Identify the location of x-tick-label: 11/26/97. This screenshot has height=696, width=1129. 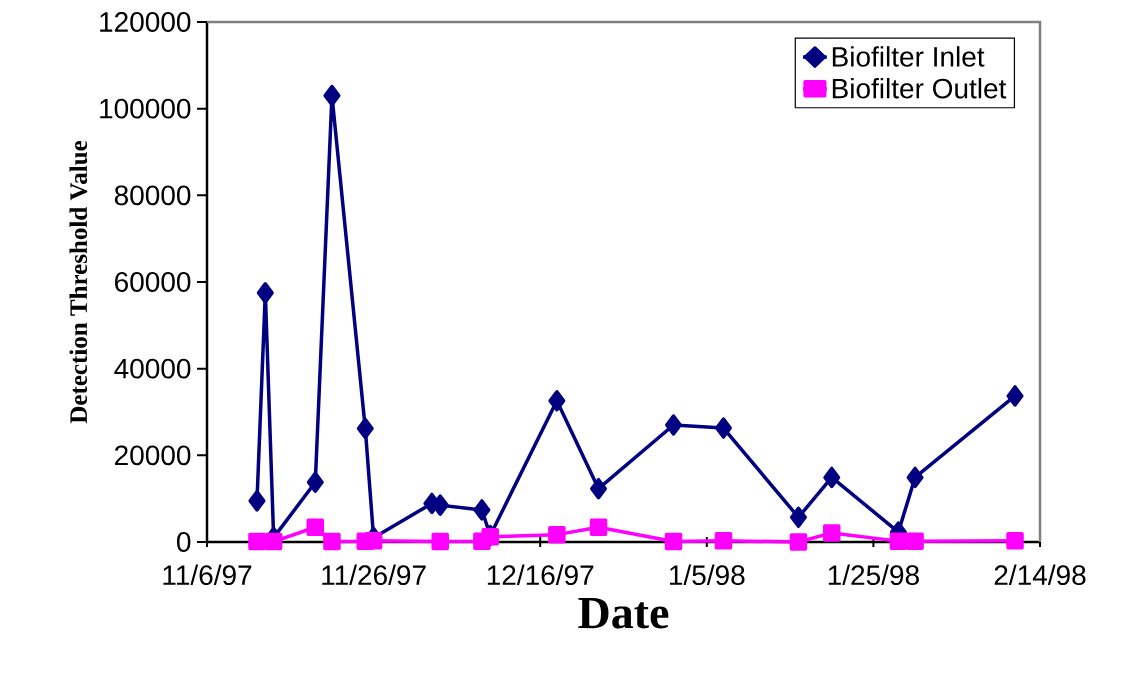
(374, 575).